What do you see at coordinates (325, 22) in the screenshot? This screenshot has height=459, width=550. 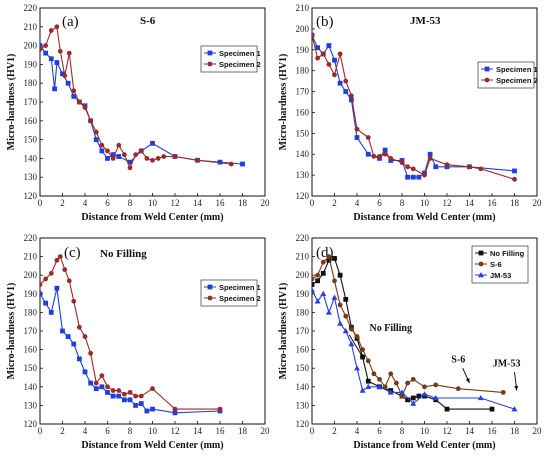 I see `panel-label: (b)` at bounding box center [325, 22].